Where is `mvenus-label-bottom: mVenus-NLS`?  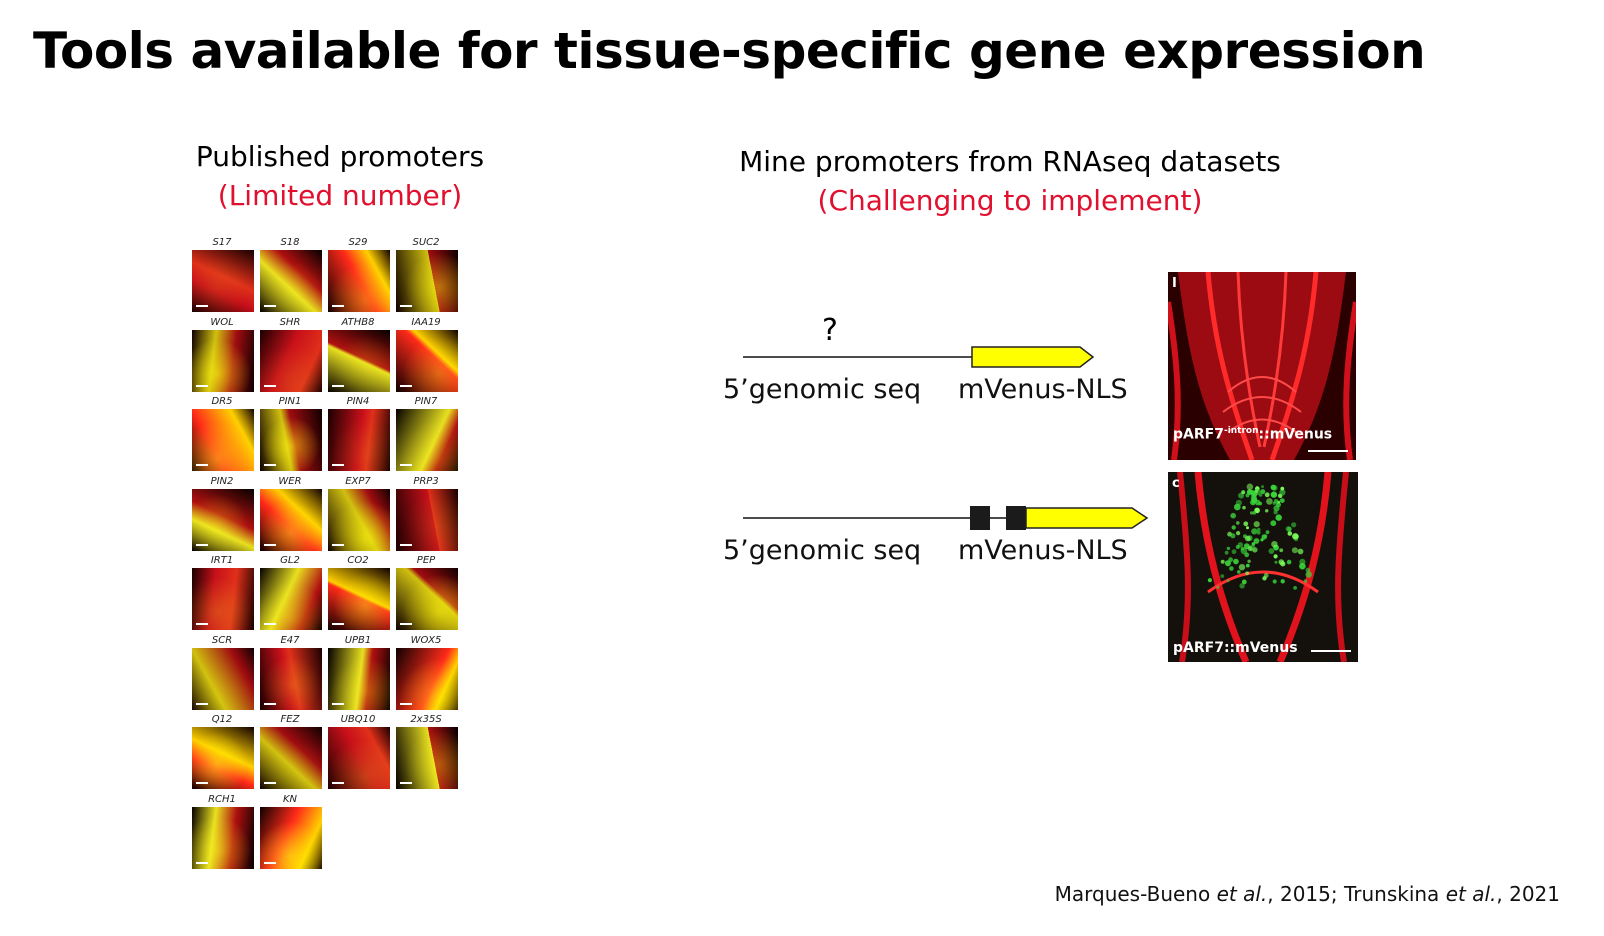
mvenus-label-bottom: mVenus-NLS is located at coordinates (1043, 550).